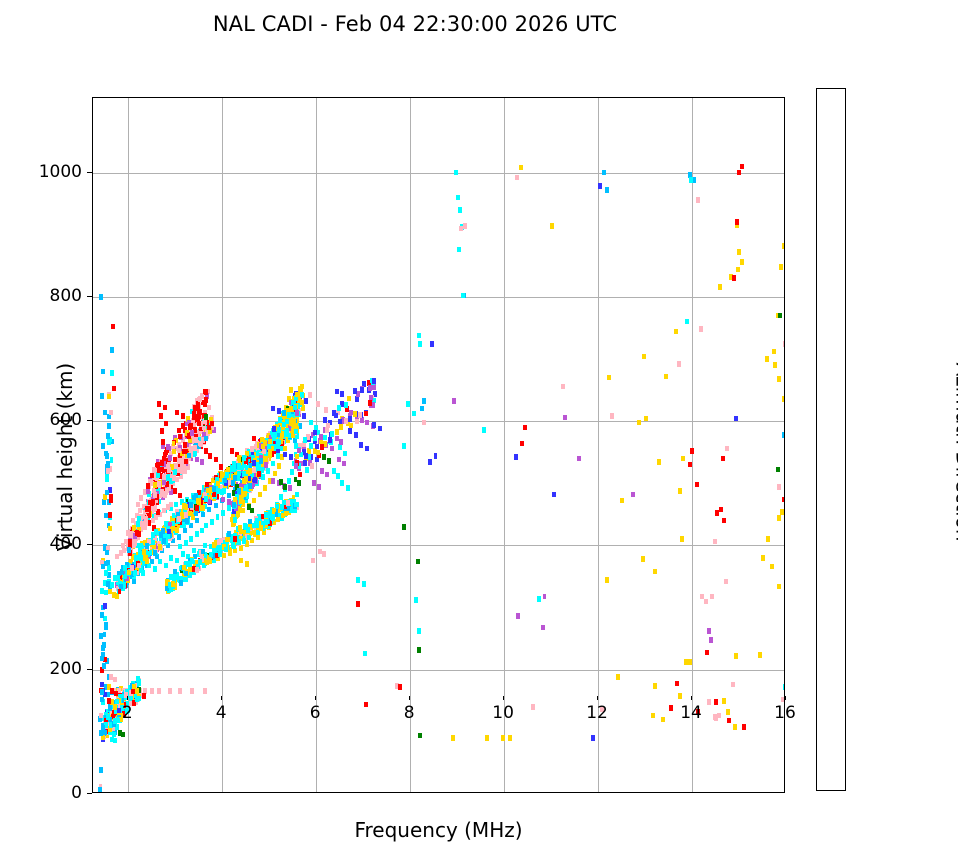  I want to click on y-gridline, so click(438, 546).